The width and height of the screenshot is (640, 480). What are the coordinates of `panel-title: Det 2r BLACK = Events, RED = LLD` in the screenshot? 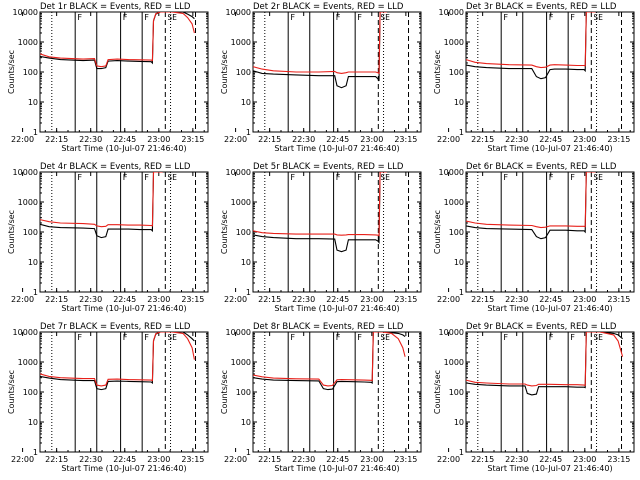 It's located at (328, 7).